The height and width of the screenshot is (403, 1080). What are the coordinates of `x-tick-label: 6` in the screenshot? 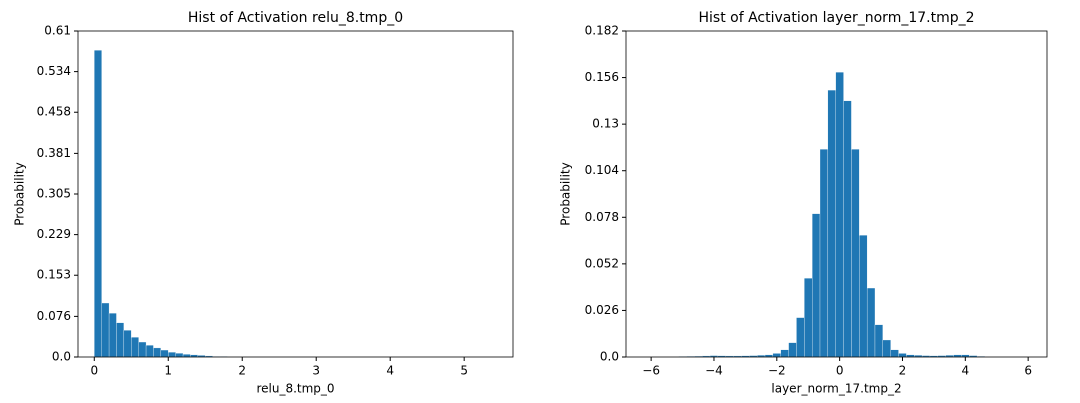 It's located at (1028, 371).